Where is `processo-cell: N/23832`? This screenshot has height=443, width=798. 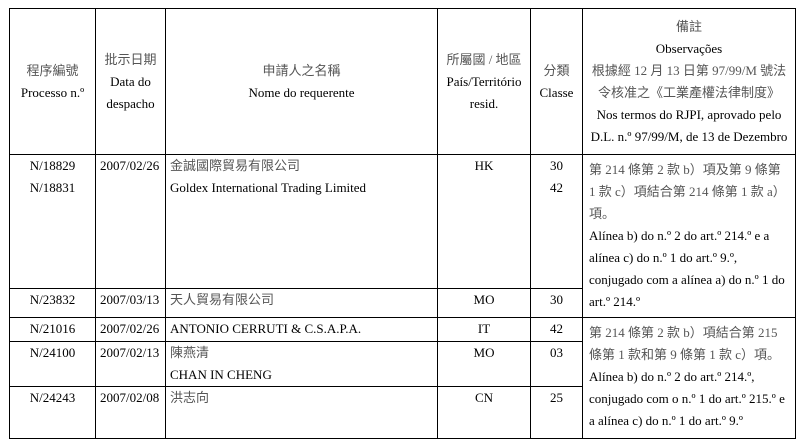 processo-cell: N/23832 is located at coordinates (52, 303).